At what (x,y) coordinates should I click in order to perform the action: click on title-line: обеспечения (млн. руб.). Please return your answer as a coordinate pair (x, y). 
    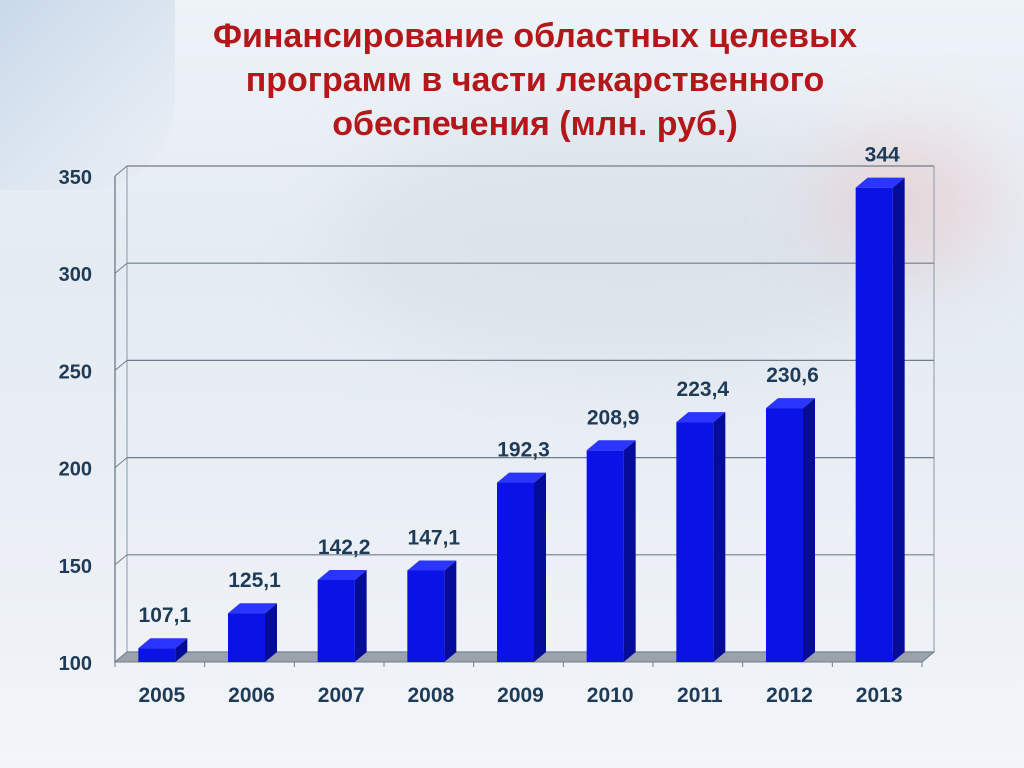
    Looking at the image, I should click on (535, 124).